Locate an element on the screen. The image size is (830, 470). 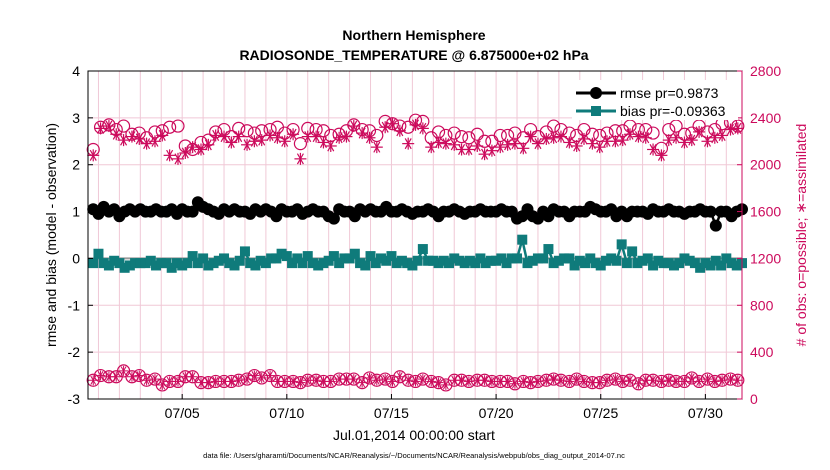
y-right-tick-label: 800 is located at coordinates (762, 305).